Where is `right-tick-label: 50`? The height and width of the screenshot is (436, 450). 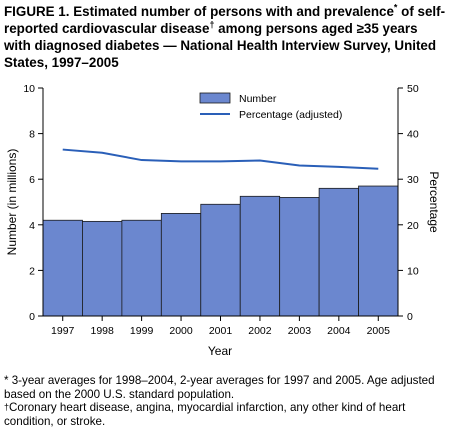
right-tick-label: 50 is located at coordinates (413, 89).